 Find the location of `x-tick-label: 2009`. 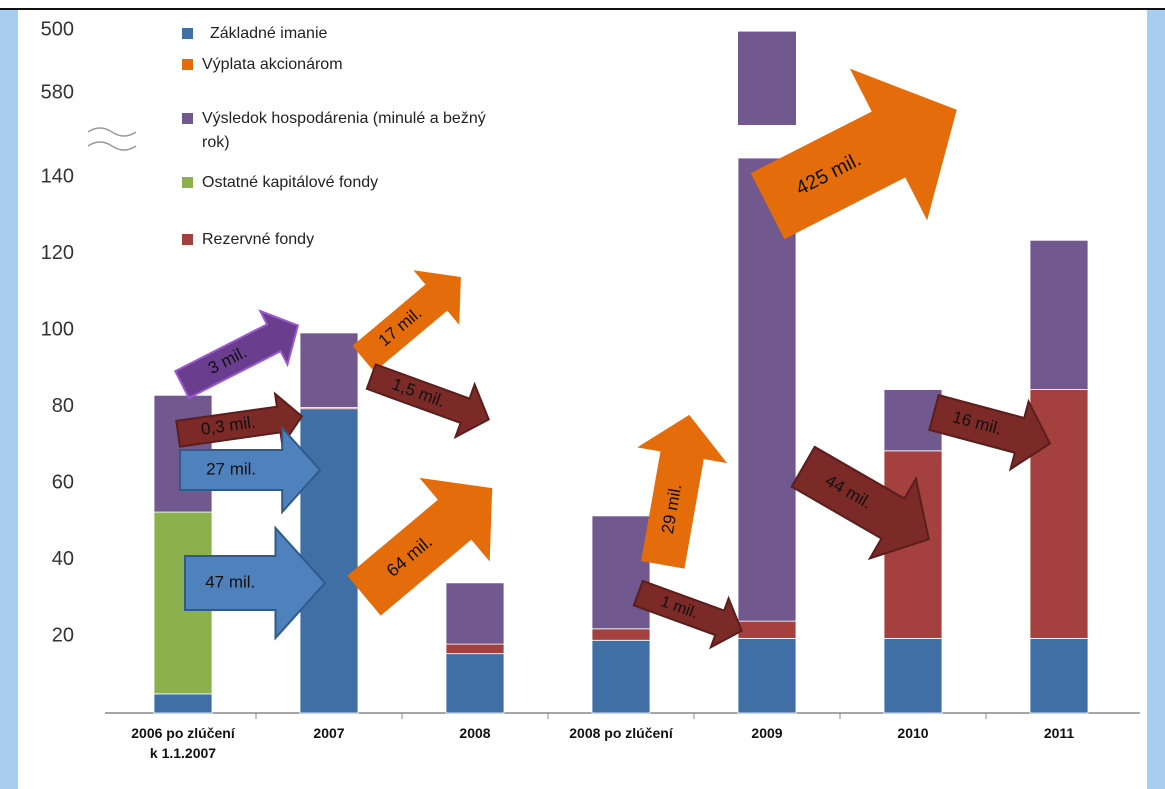

x-tick-label: 2009 is located at coordinates (767, 733).